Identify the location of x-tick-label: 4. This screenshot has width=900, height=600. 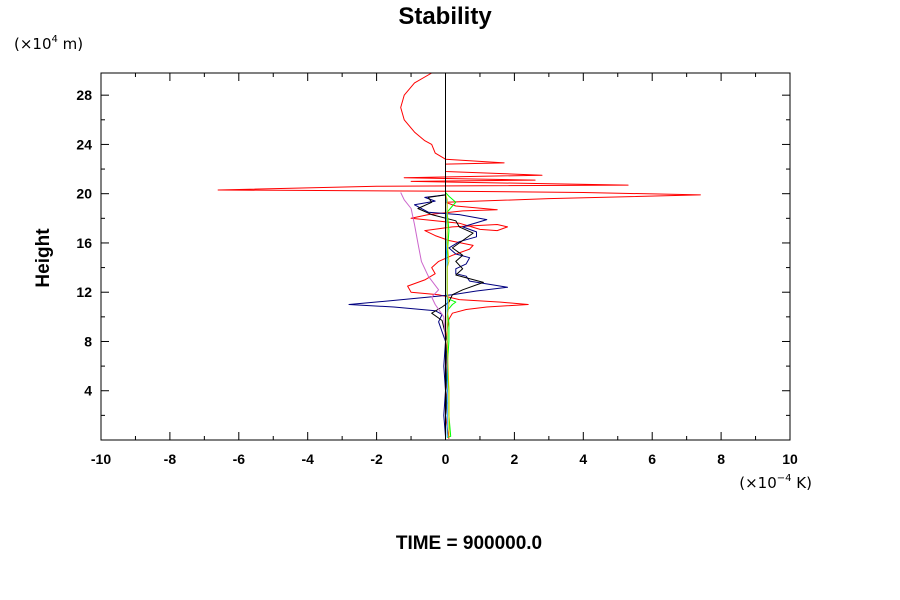
(583, 459).